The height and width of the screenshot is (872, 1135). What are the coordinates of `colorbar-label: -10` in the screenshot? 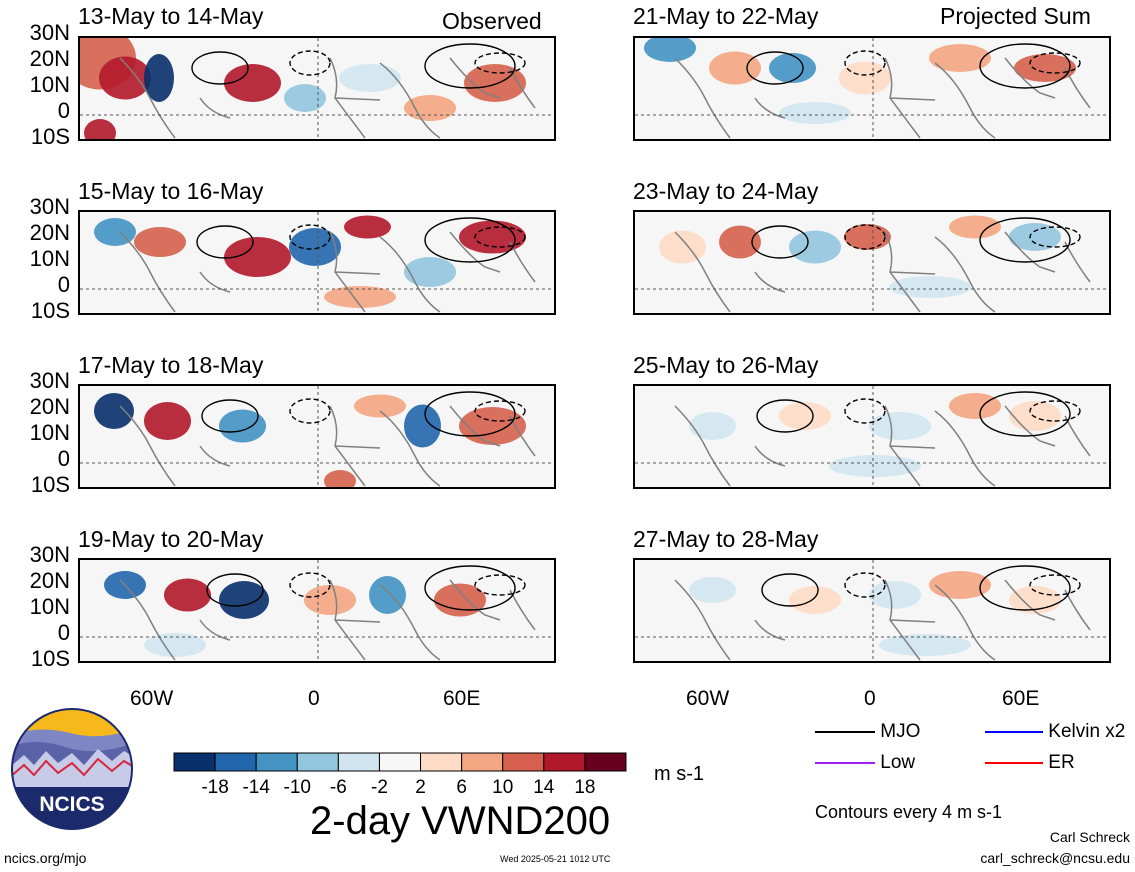 It's located at (297, 787).